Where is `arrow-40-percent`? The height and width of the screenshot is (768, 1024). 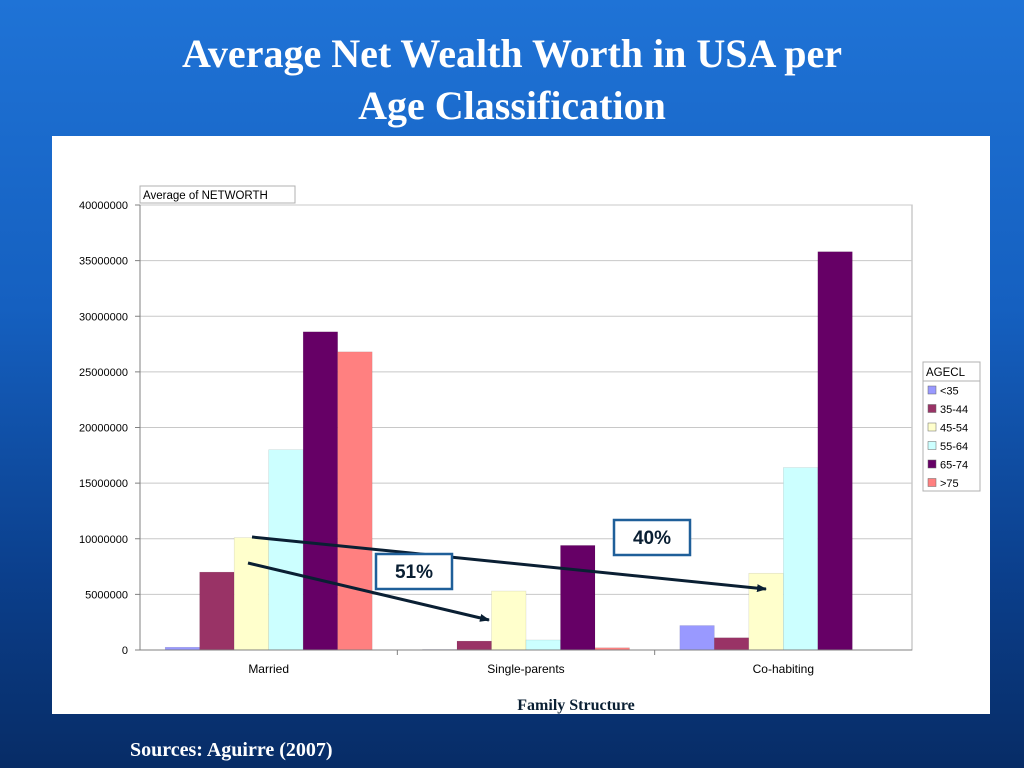
arrow-40-percent is located at coordinates (509, 564).